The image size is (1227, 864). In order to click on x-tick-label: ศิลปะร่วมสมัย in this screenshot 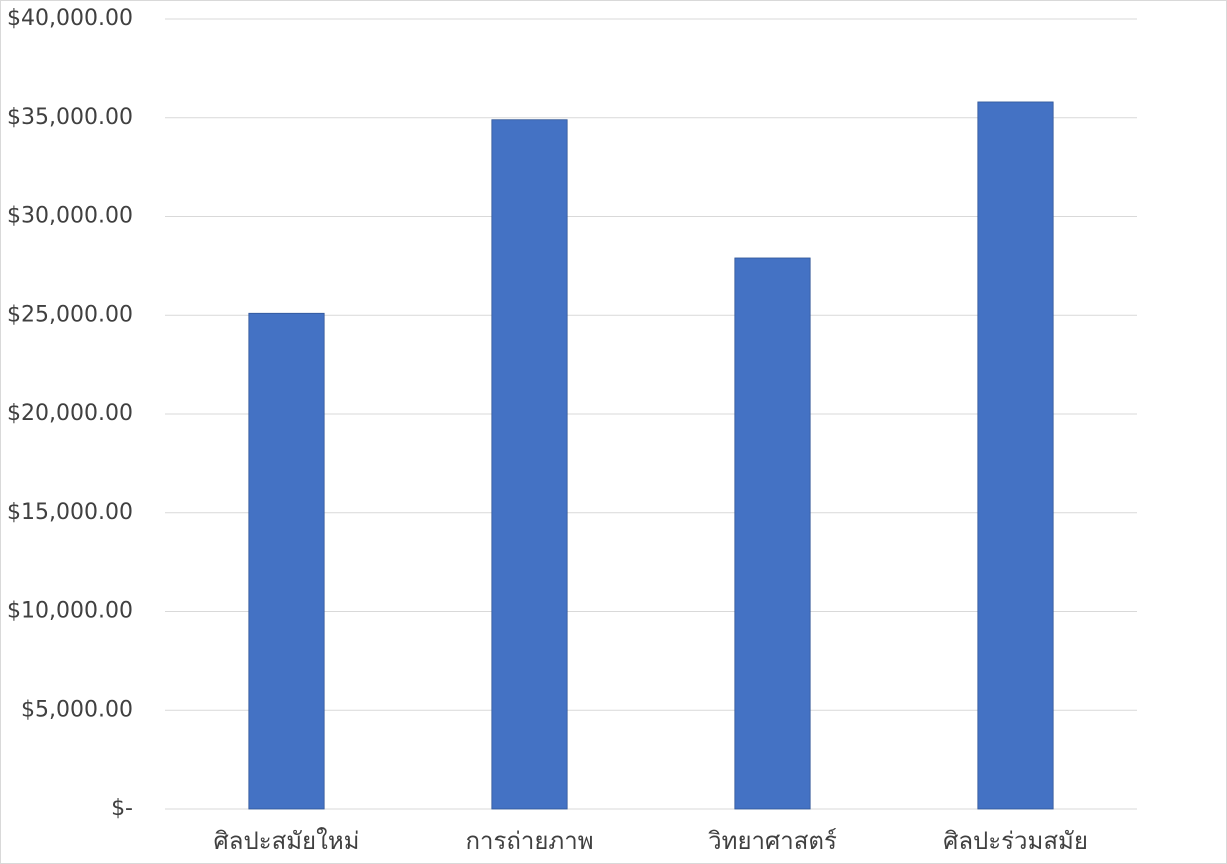, I will do `click(1015, 841)`.